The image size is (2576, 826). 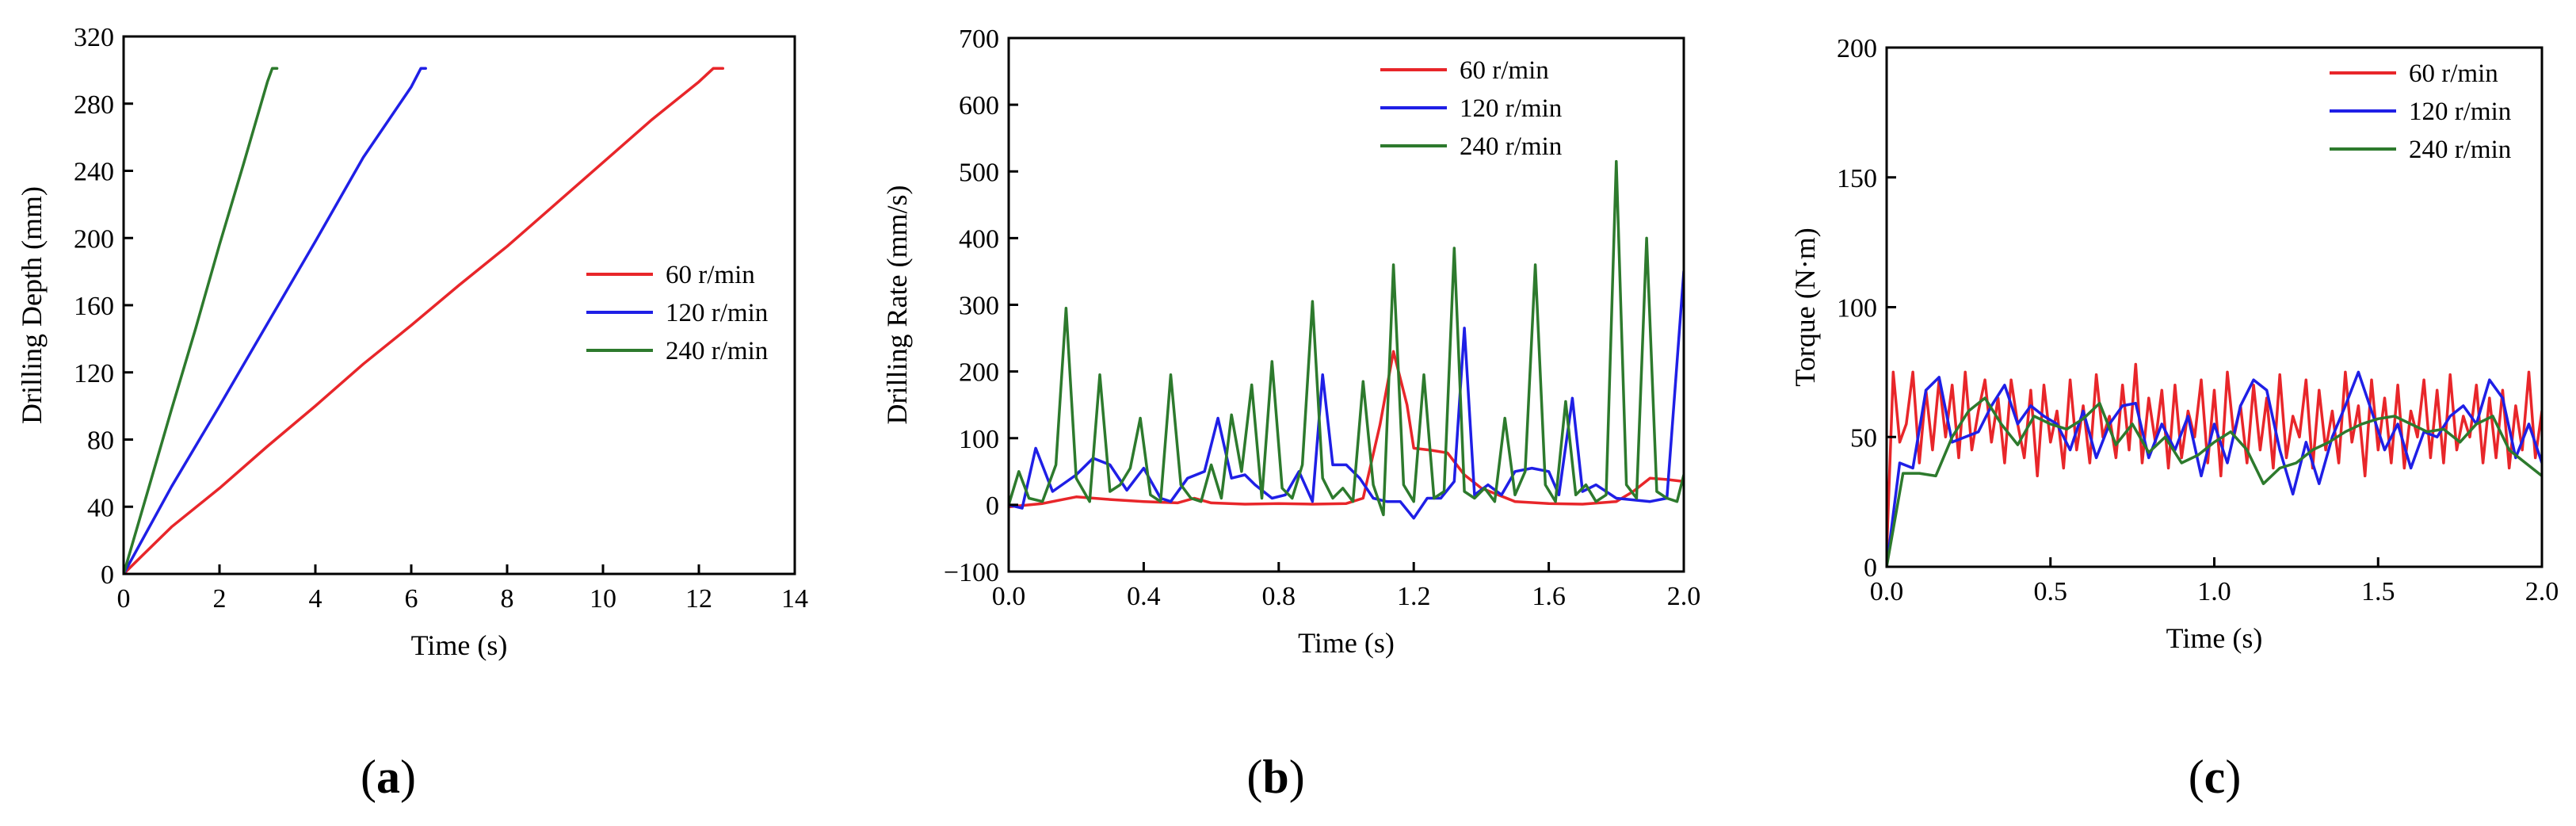 I want to click on y-tick-label: 280, so click(x=94, y=105).